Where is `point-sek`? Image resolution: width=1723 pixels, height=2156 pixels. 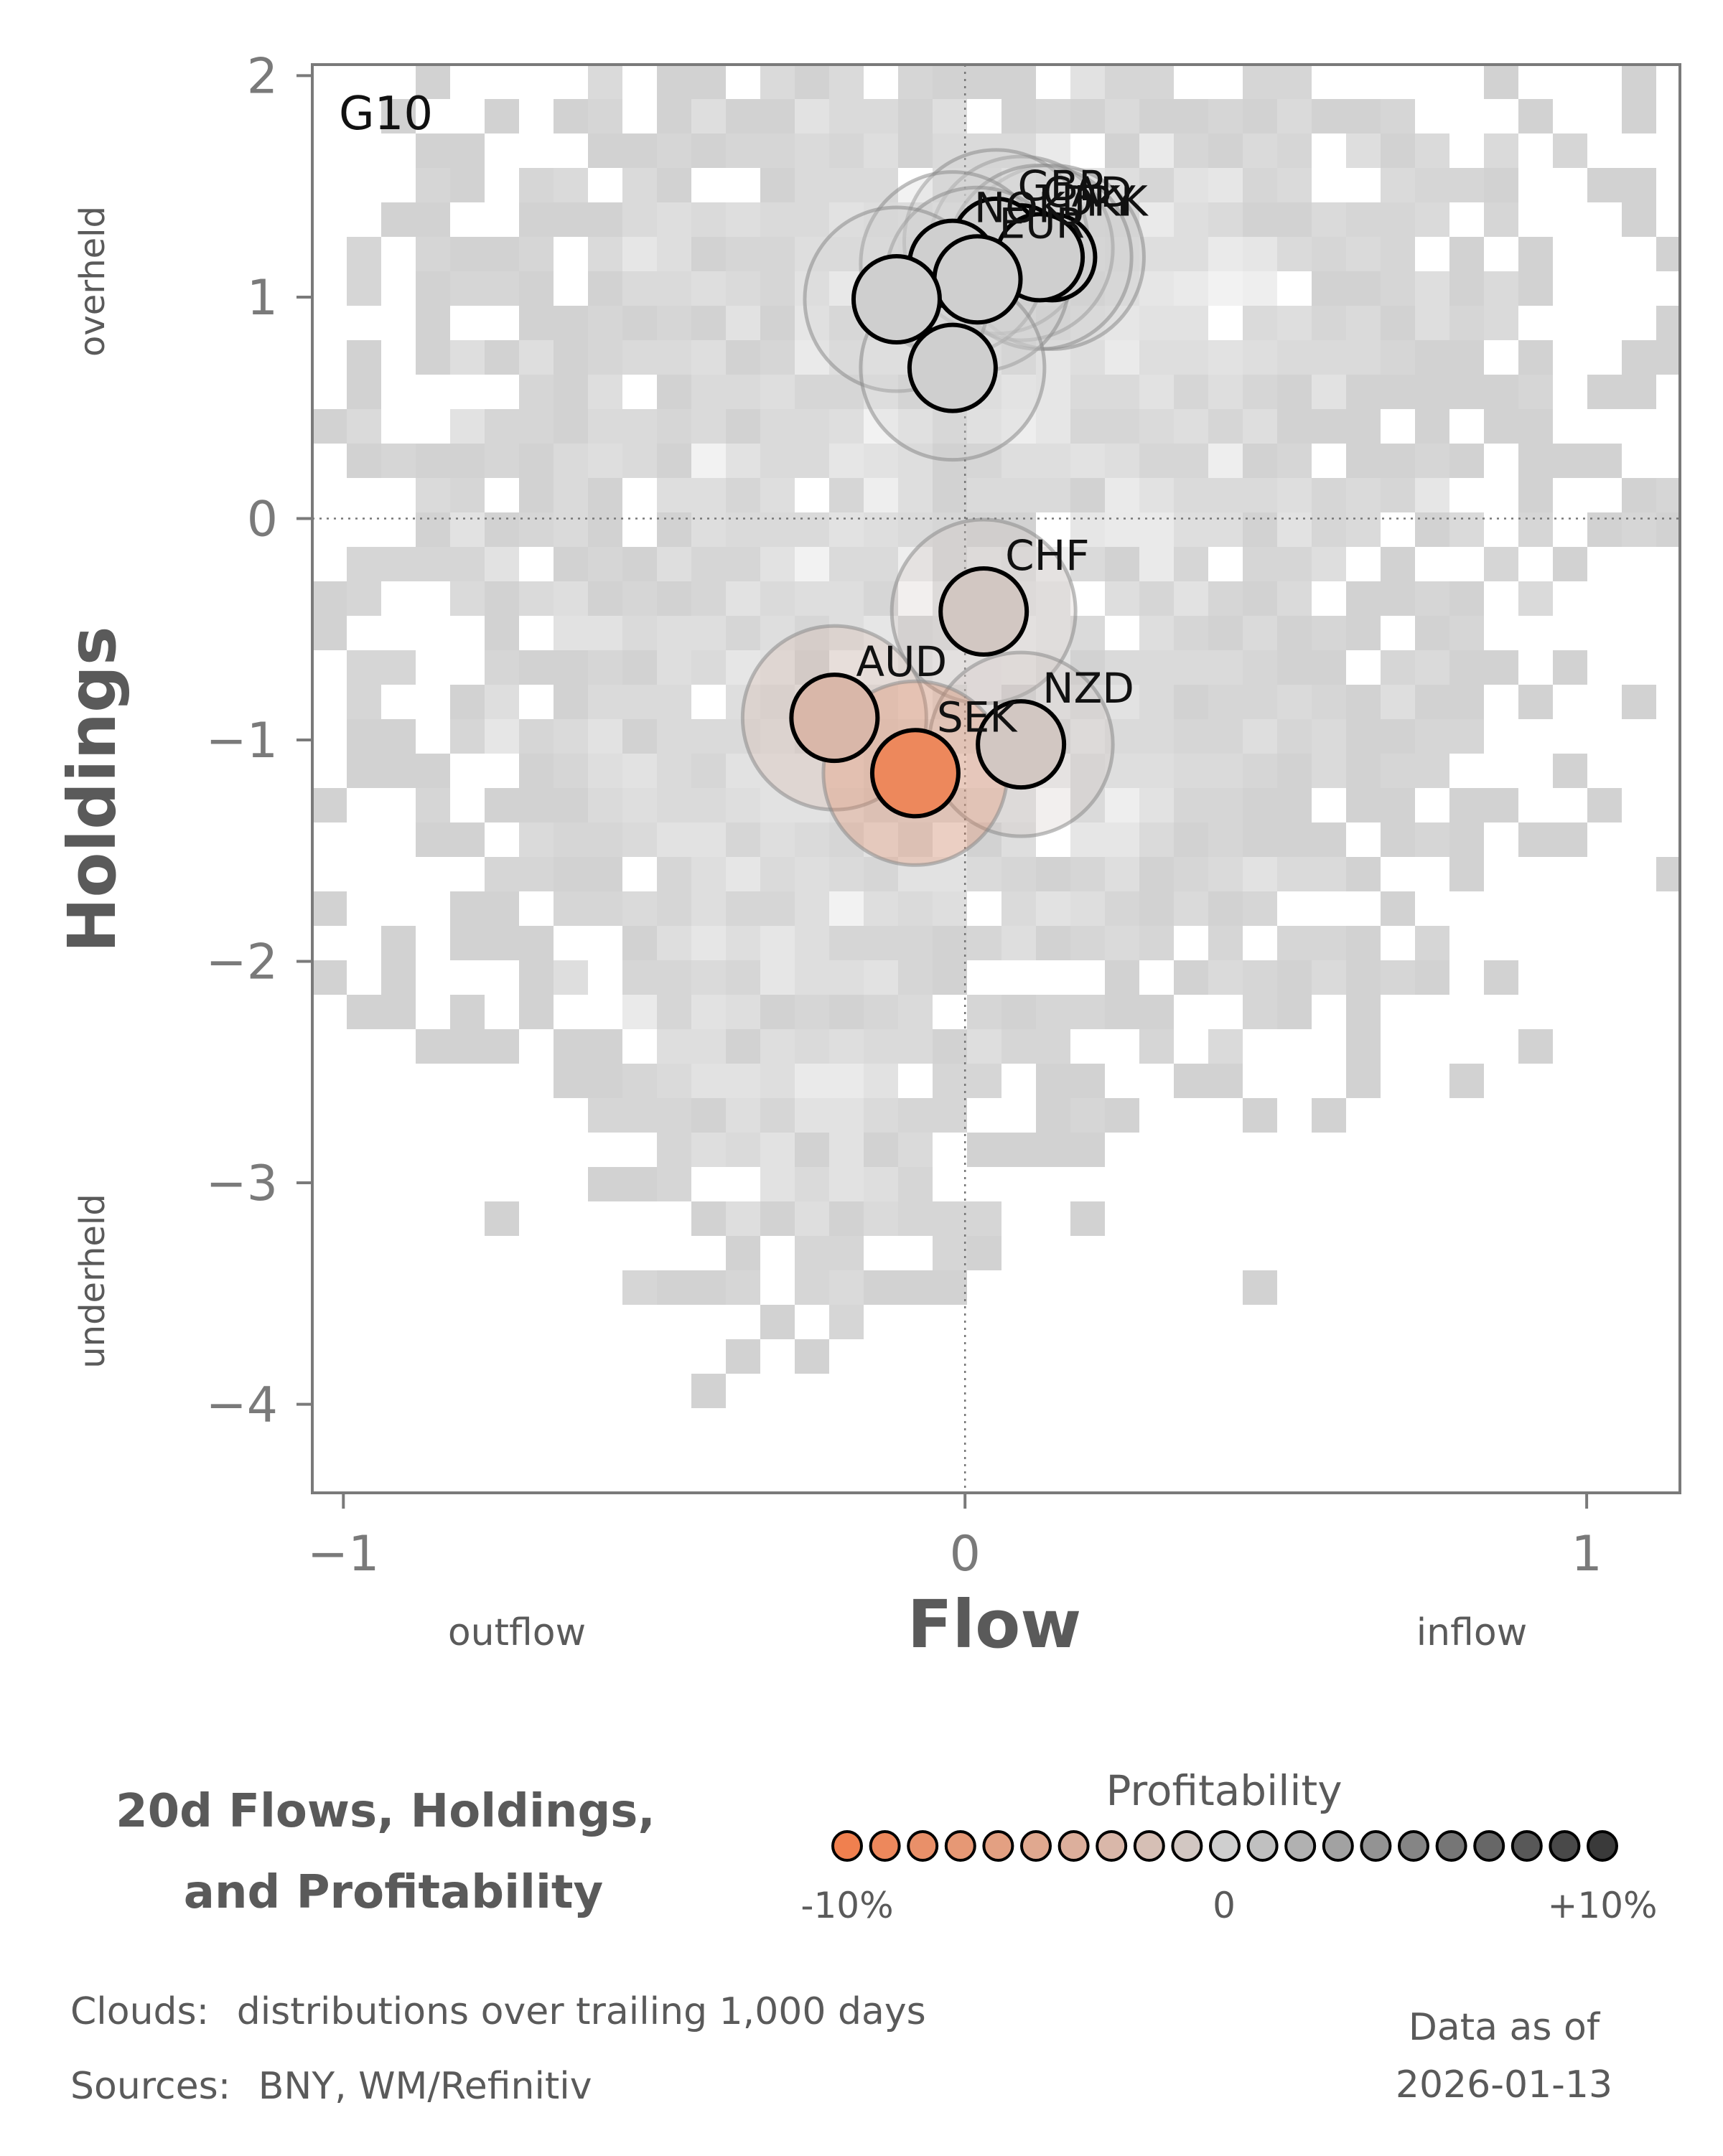
point-sek is located at coordinates (915, 773).